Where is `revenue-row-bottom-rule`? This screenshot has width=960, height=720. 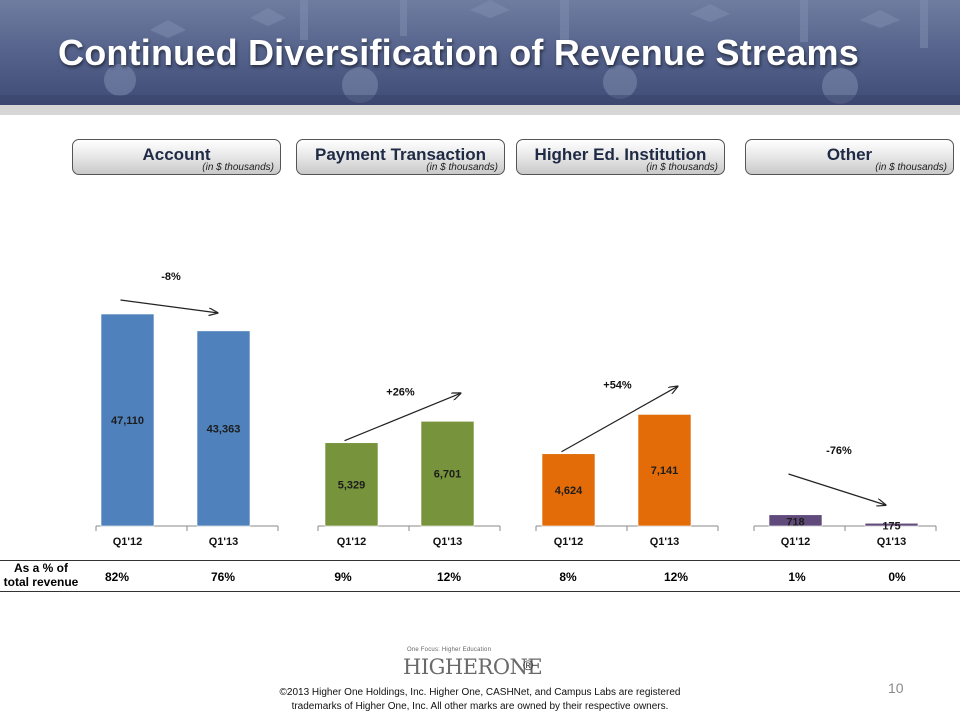
revenue-row-bottom-rule is located at coordinates (480, 591).